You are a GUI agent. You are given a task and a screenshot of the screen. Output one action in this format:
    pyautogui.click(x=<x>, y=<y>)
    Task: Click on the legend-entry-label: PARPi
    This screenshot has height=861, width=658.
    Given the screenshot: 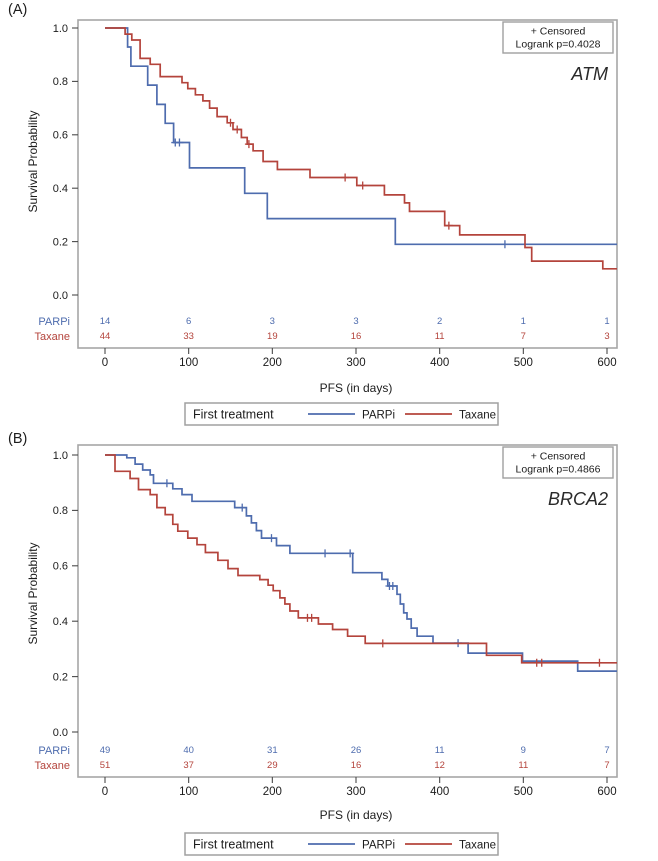 What is the action you would take?
    pyautogui.click(x=378, y=846)
    